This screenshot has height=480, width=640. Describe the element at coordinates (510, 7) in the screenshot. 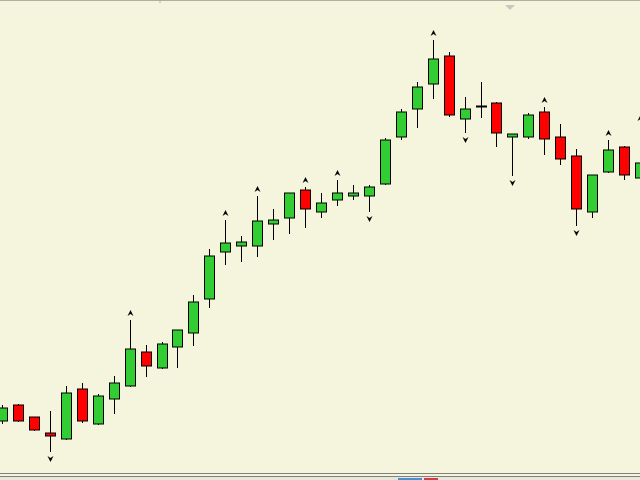

I see `scroll-marker` at that location.